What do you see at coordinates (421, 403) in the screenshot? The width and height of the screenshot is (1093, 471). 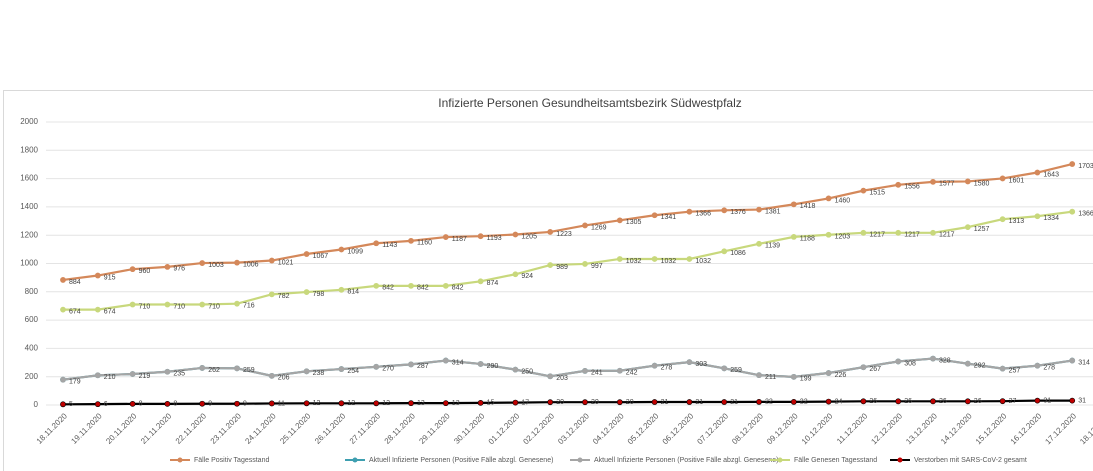 I see `data-label: 13` at bounding box center [421, 403].